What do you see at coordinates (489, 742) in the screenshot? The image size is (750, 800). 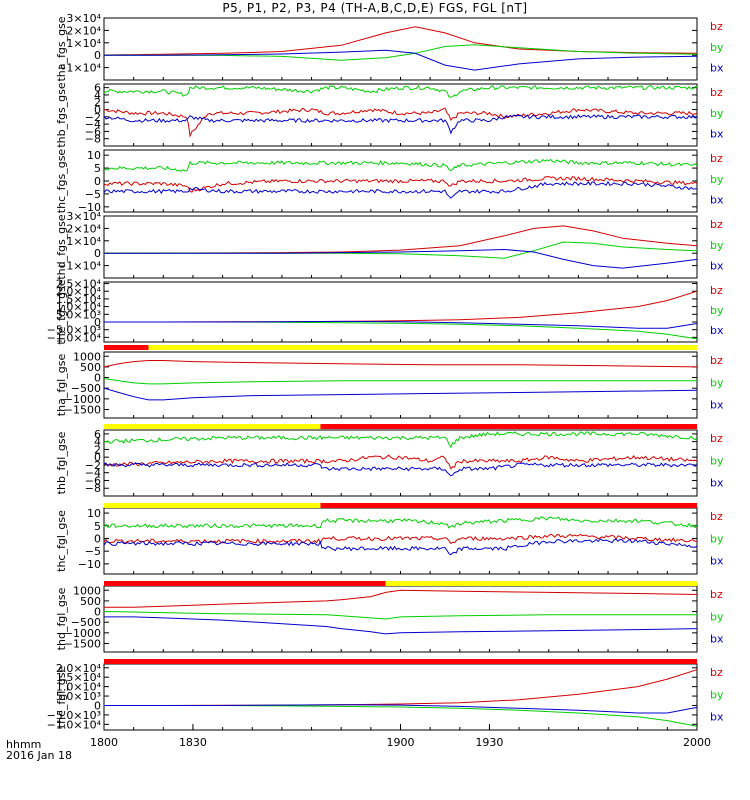 I see `x-tick-label: 1930` at bounding box center [489, 742].